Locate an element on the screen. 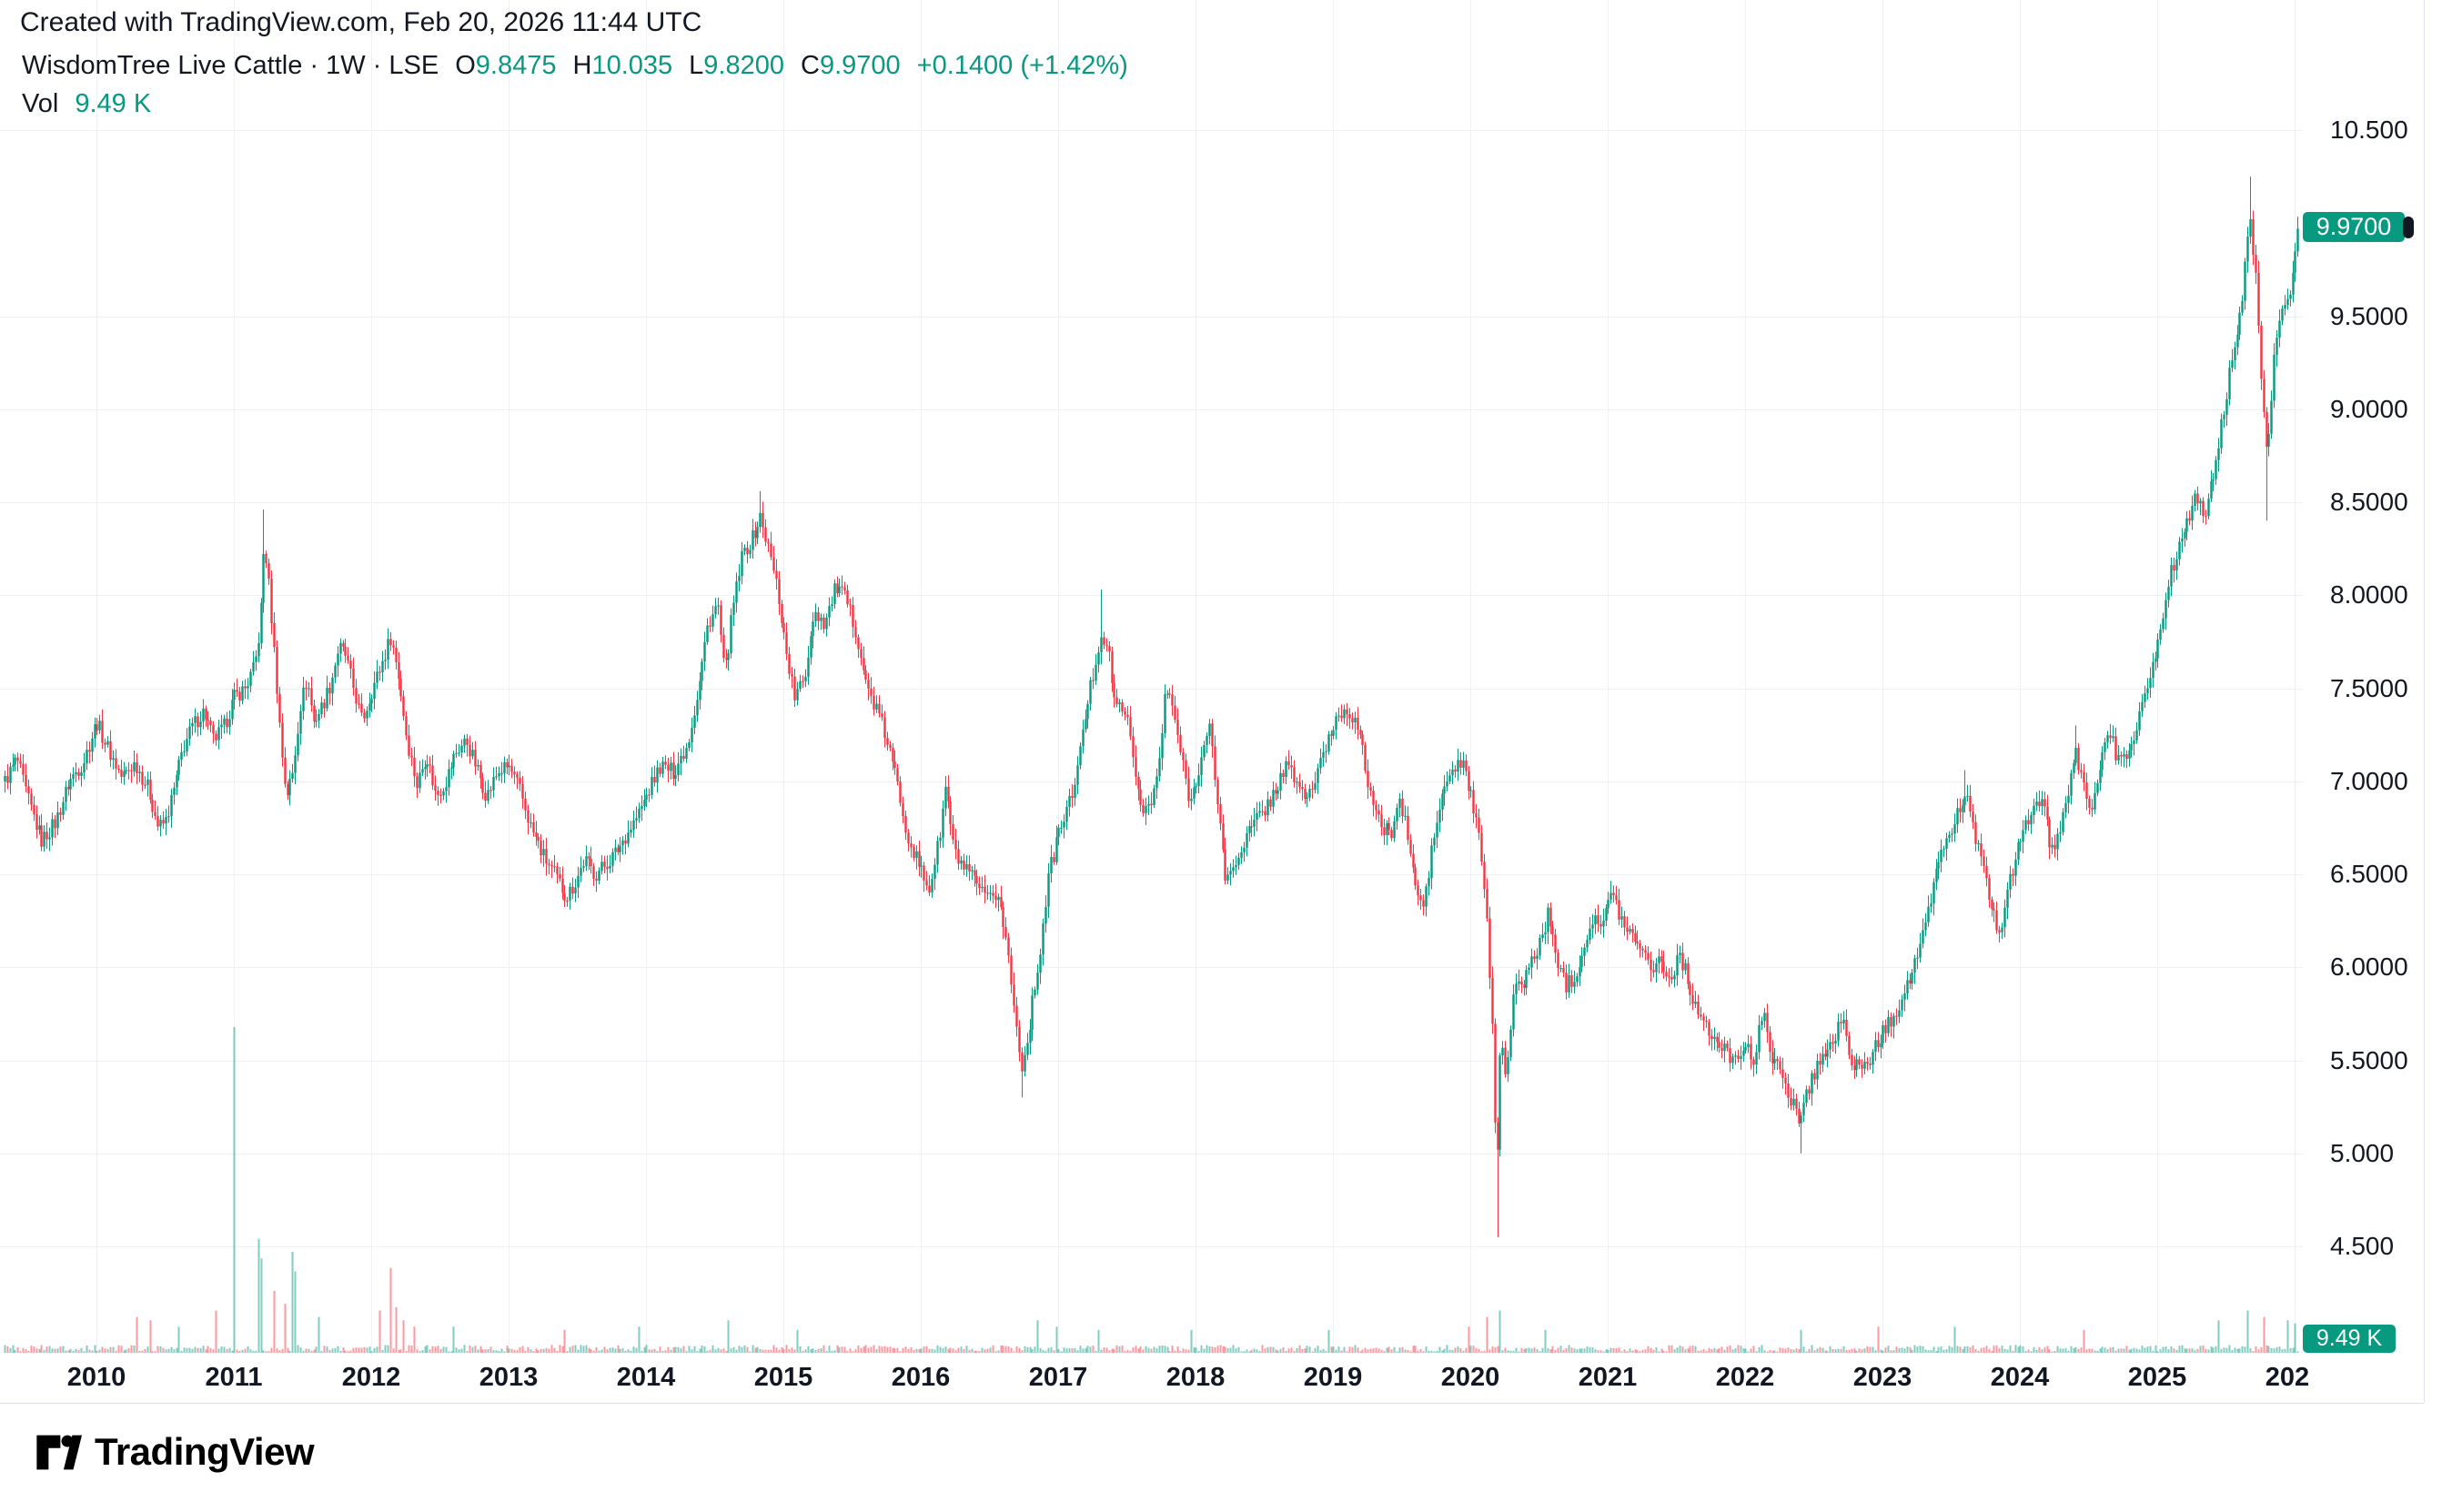 The height and width of the screenshot is (1512, 2442). time-tick-label: 2022 is located at coordinates (1745, 1378).